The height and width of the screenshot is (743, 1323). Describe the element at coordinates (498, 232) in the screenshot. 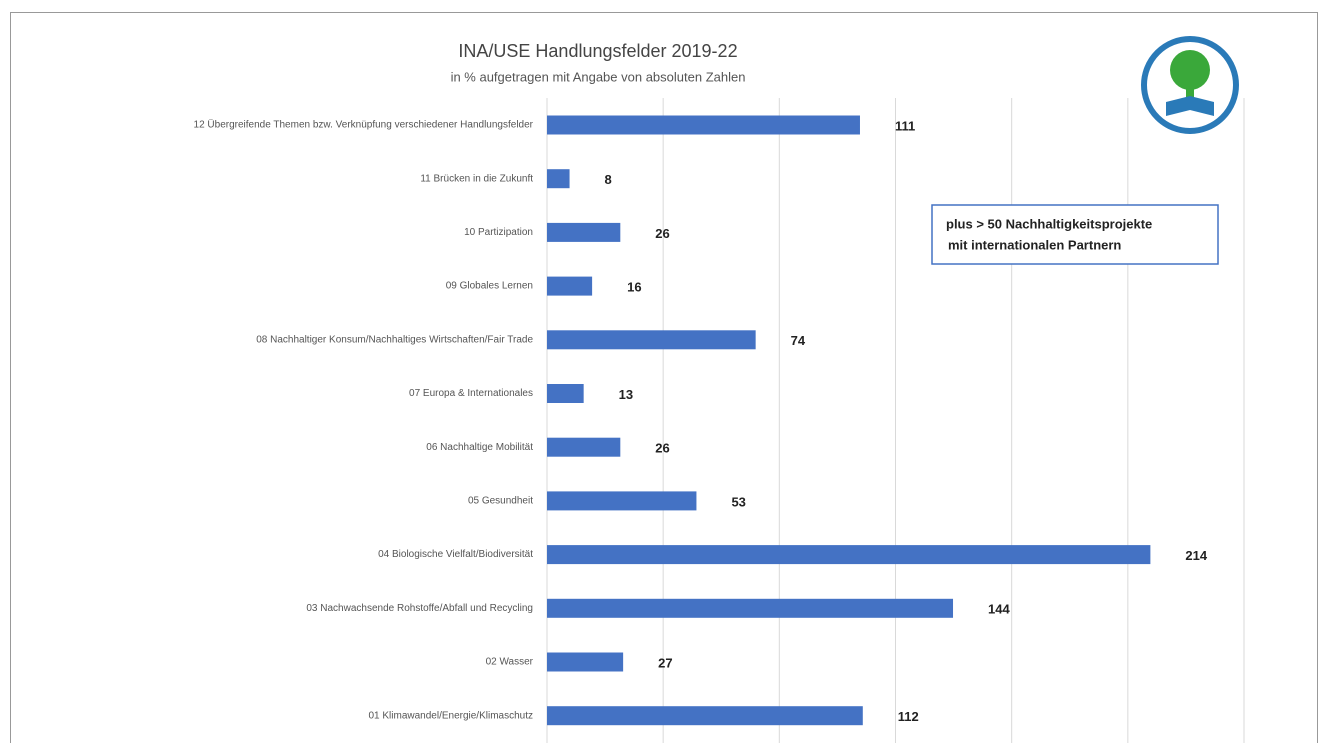

I see `category-label: 10 Partizipation` at that location.